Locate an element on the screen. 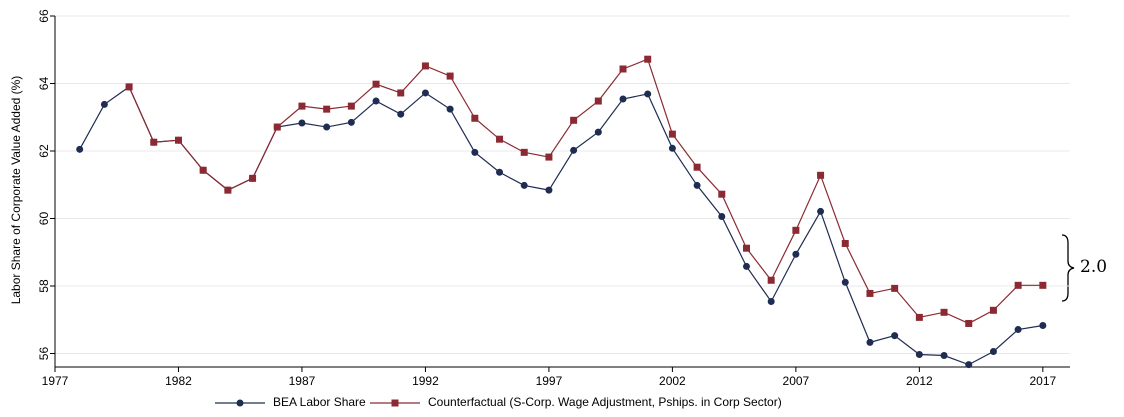  x-tick-label: 2017 is located at coordinates (1042, 381).